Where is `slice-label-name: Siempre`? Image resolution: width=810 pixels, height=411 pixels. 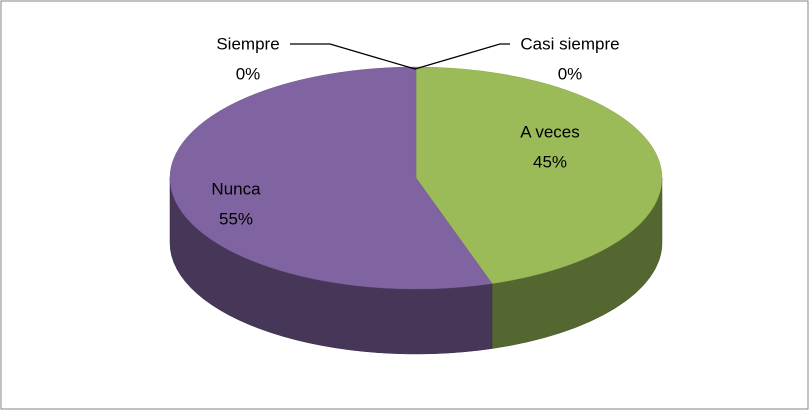 slice-label-name: Siempre is located at coordinates (247, 43).